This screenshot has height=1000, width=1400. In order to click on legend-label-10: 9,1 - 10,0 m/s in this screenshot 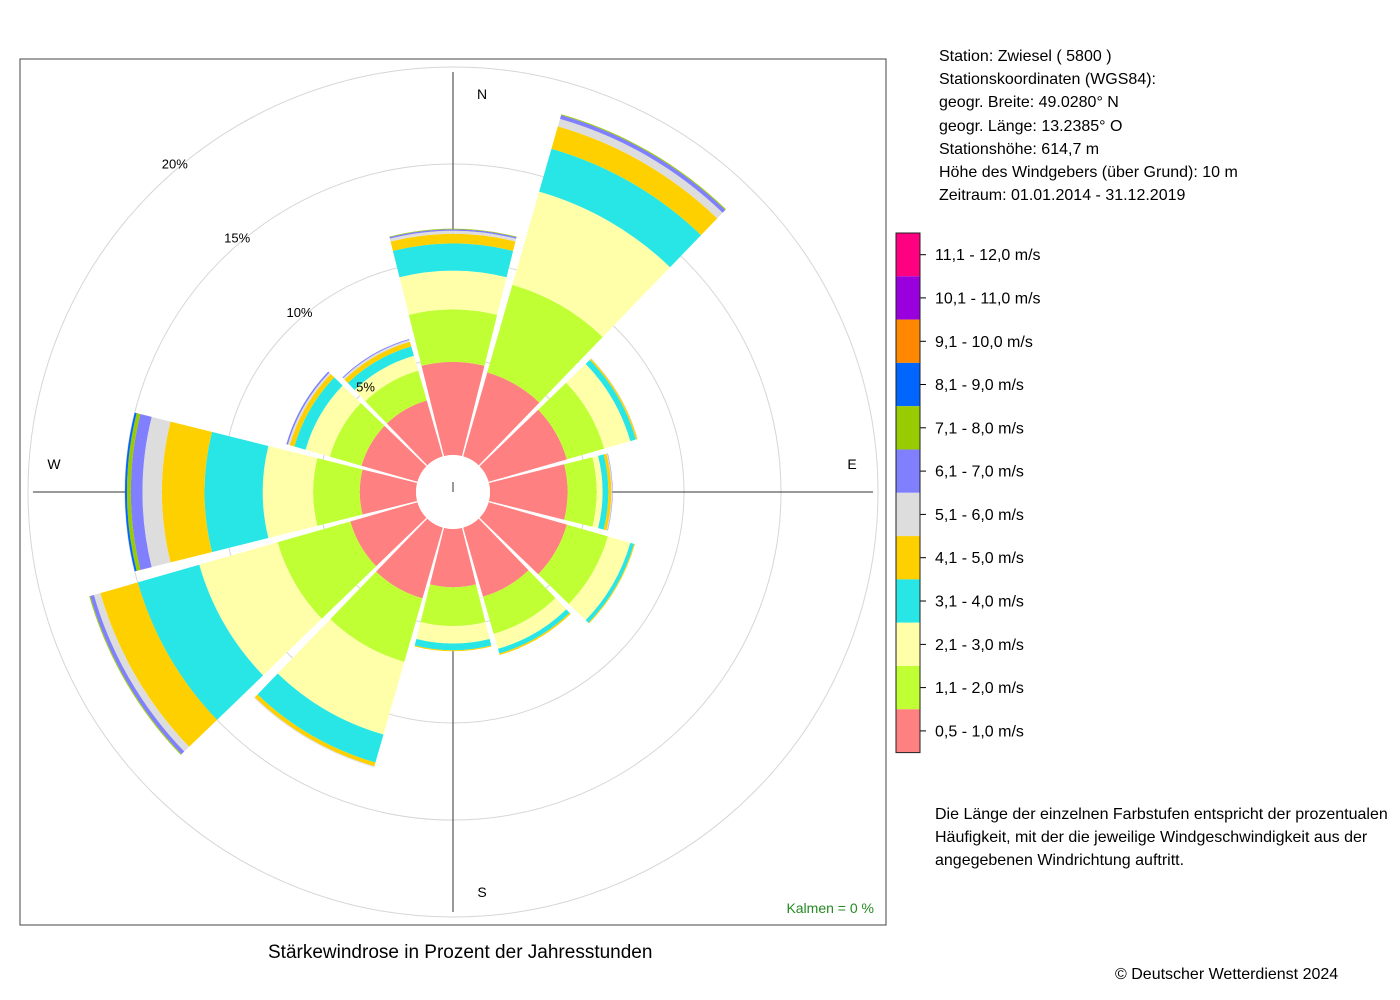, I will do `click(984, 342)`.